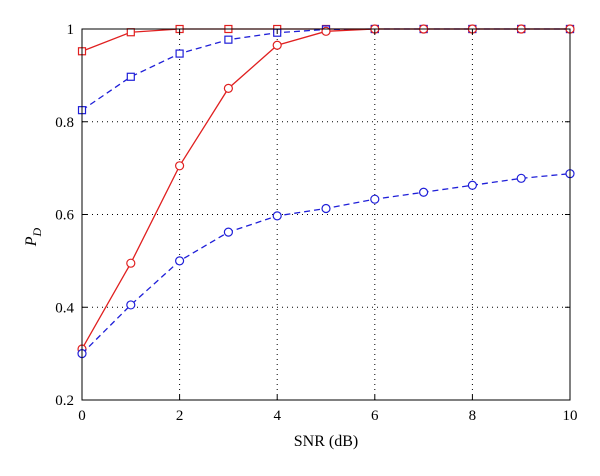 The width and height of the screenshot is (600, 476). I want to click on x-tick-label: 4, so click(277, 416).